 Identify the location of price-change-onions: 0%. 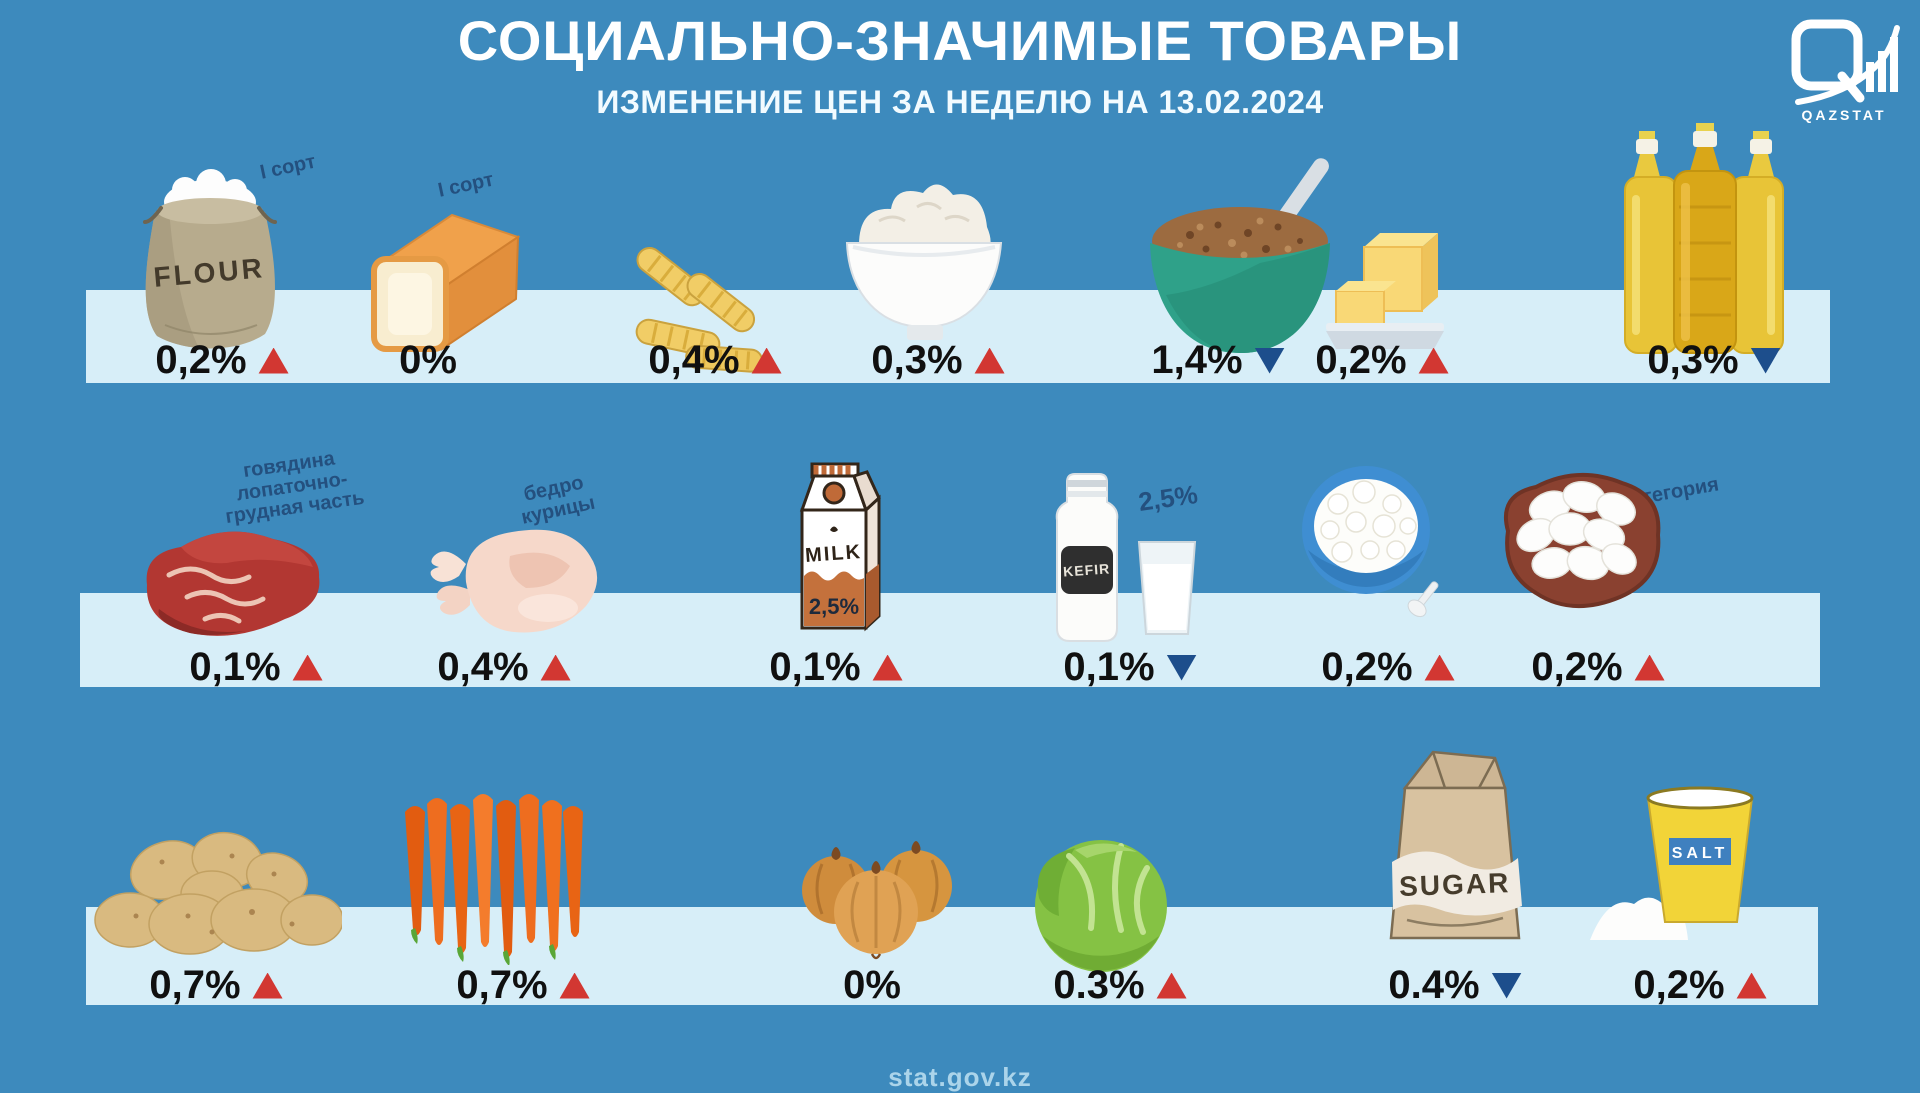
(872, 985).